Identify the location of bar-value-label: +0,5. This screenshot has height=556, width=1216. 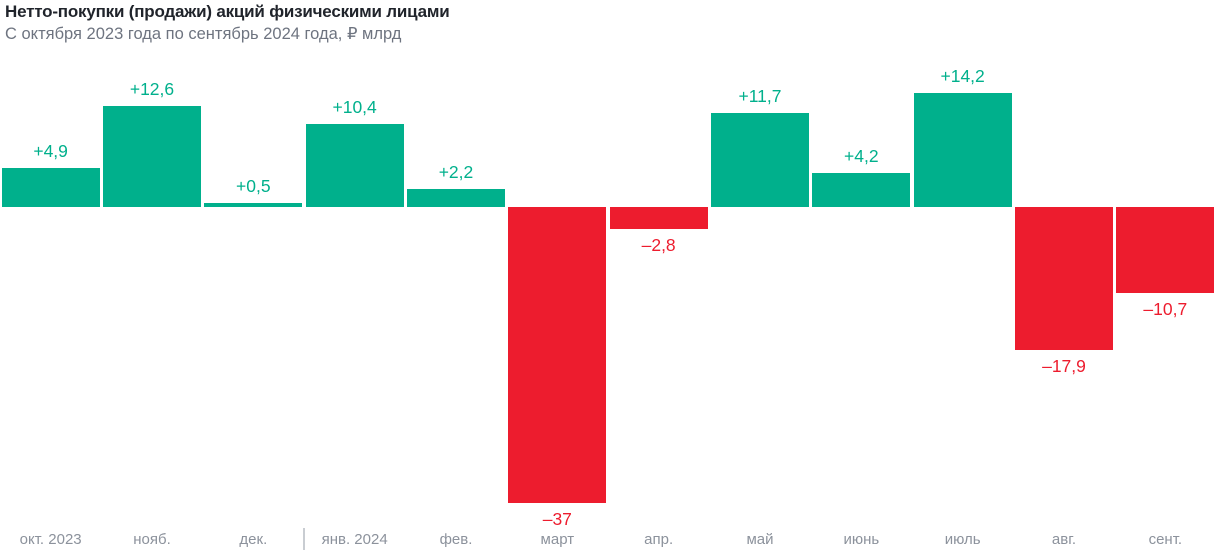
(253, 186).